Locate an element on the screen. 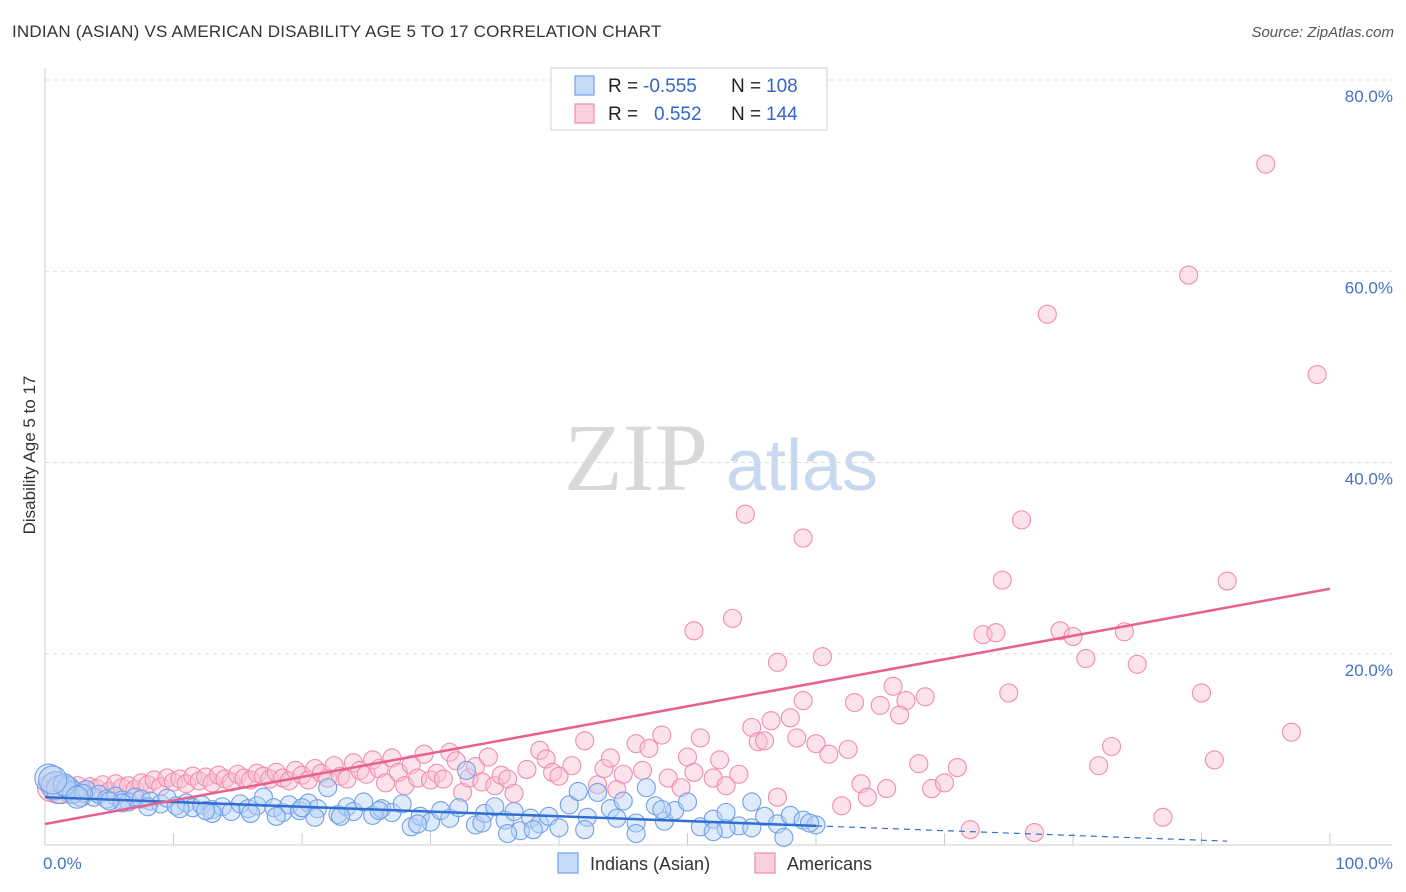 This screenshot has width=1406, height=892. bottom-legend-swatch-americans is located at coordinates (765, 863).